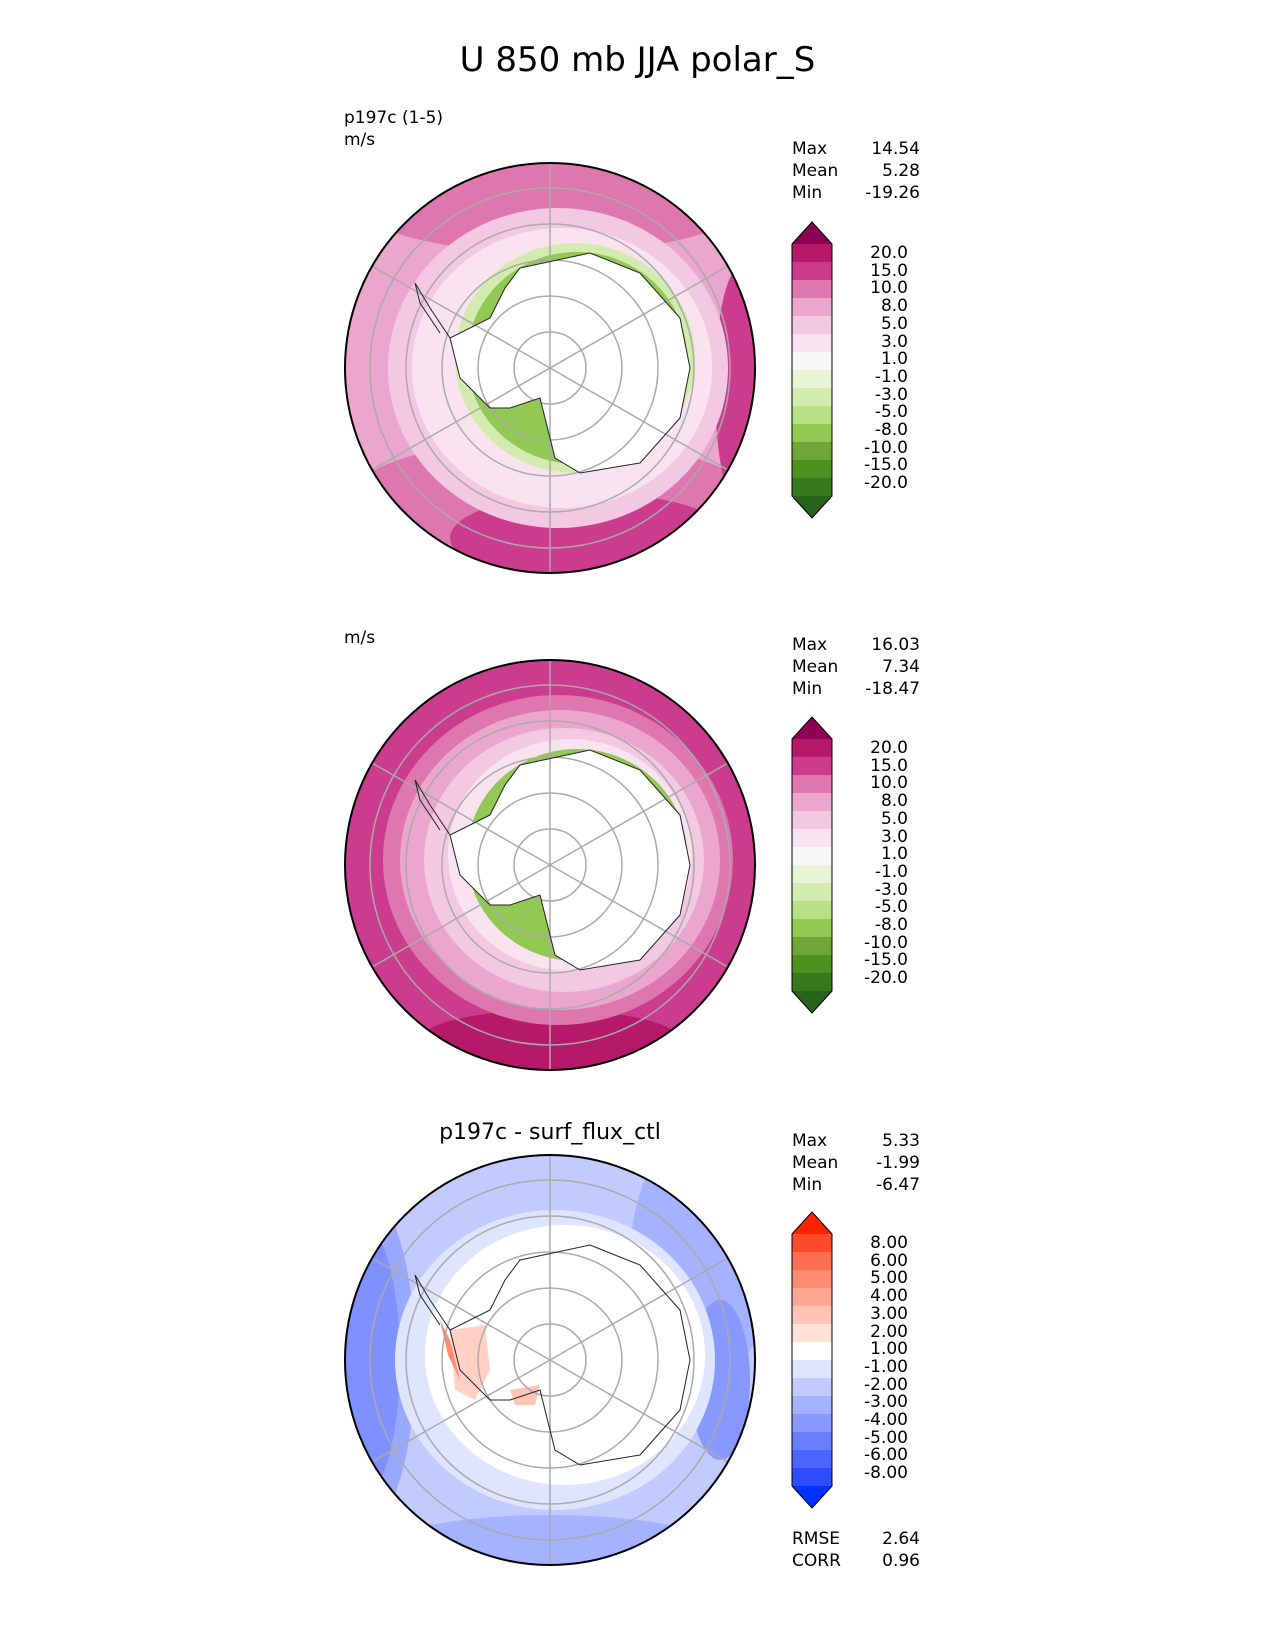 The height and width of the screenshot is (1650, 1275). Describe the element at coordinates (894, 818) in the screenshot. I see `panel2-cbar-tick: 5.0` at that location.